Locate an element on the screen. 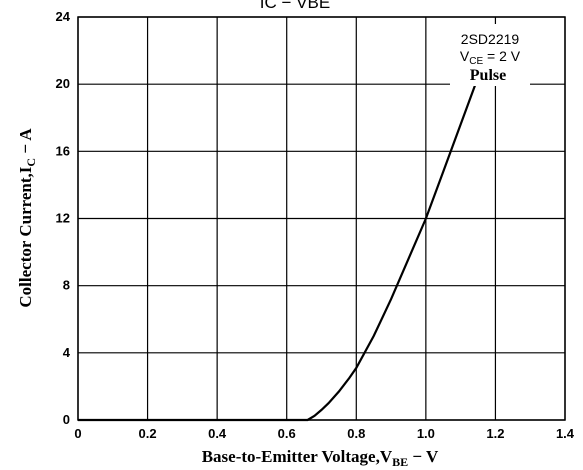 This screenshot has height=470, width=583. pulse-label: Pulse is located at coordinates (488, 75).